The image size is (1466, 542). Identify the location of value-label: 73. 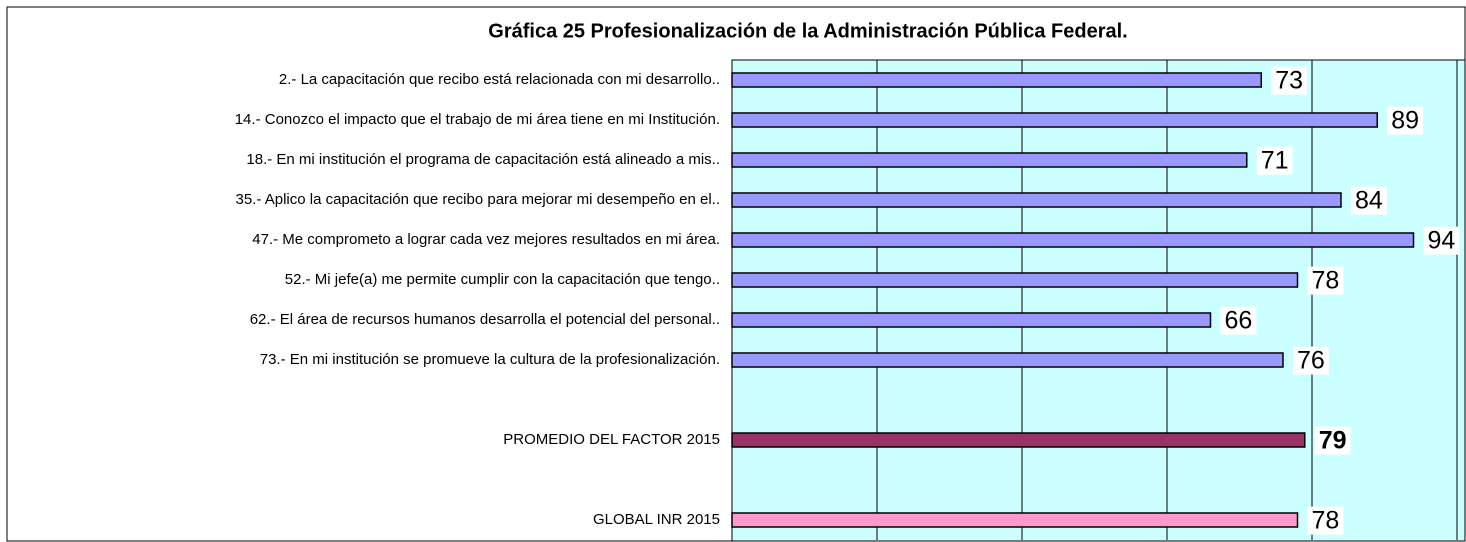
(1289, 81).